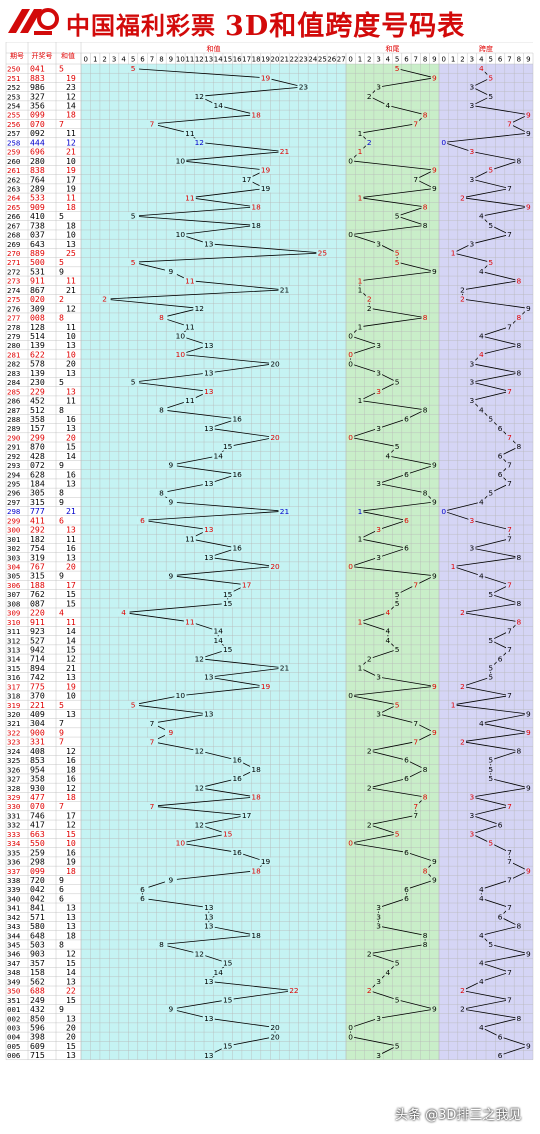 Image resolution: width=540 pixels, height=1134 pixels. I want to click on span-tick-4: 4, so click(481, 60).